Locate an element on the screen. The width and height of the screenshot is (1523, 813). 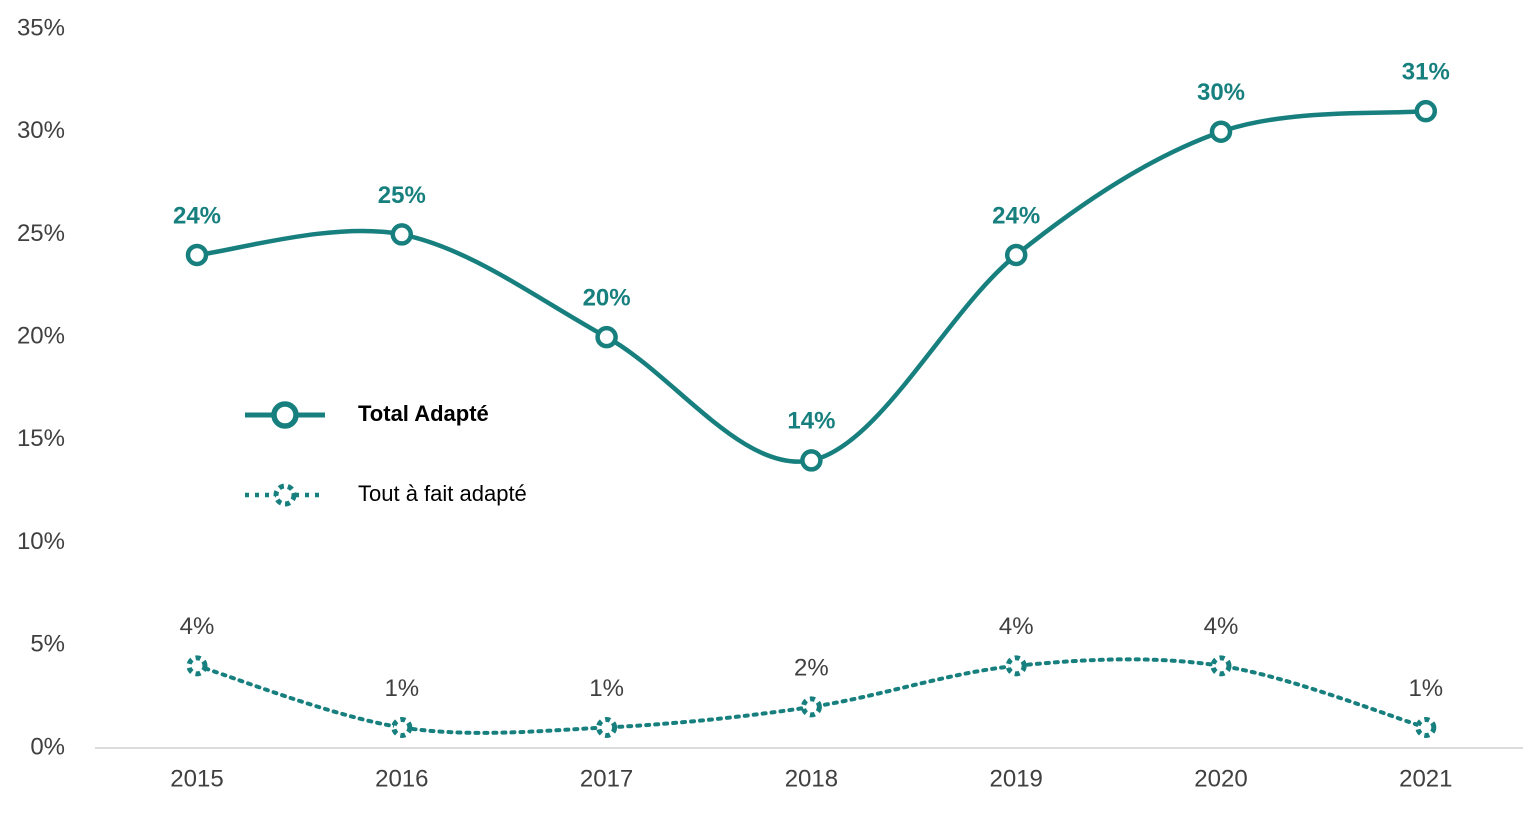
x-tick-label: 2017 is located at coordinates (606, 778).